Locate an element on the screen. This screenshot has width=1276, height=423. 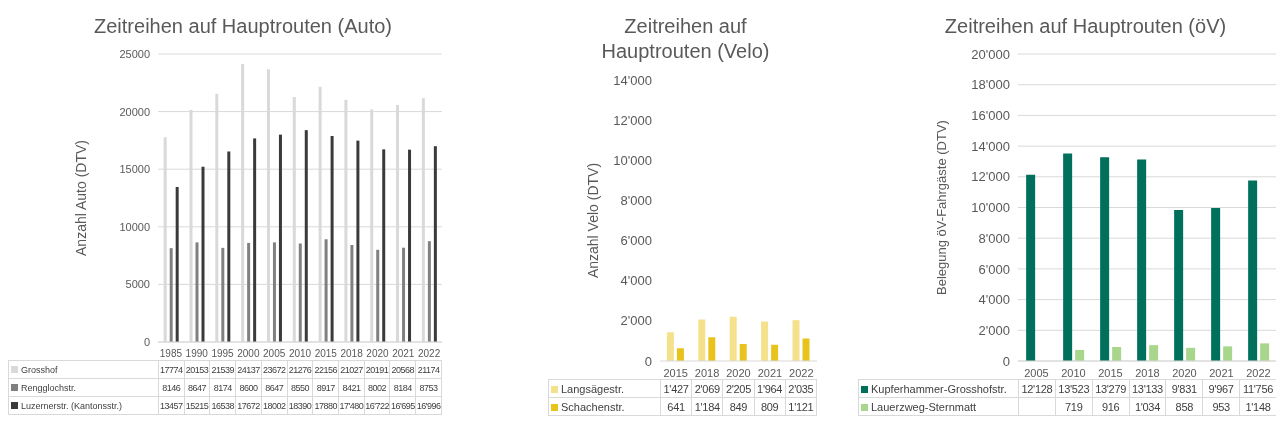
legend-label: Grosshof is located at coordinates (83, 369).